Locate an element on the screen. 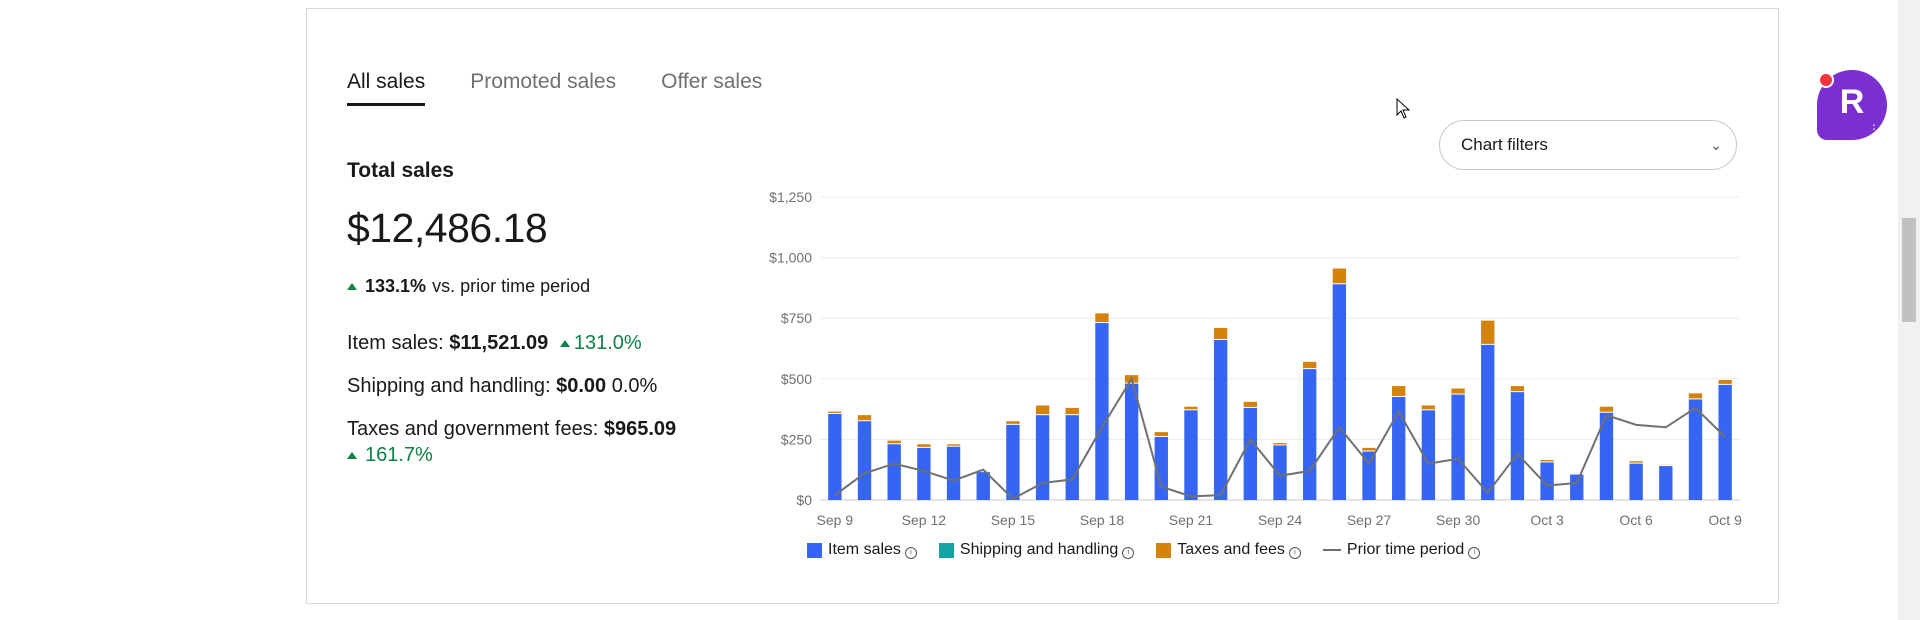 The width and height of the screenshot is (1920, 620). legend-taxes: Taxes and fees i is located at coordinates (1228, 550).